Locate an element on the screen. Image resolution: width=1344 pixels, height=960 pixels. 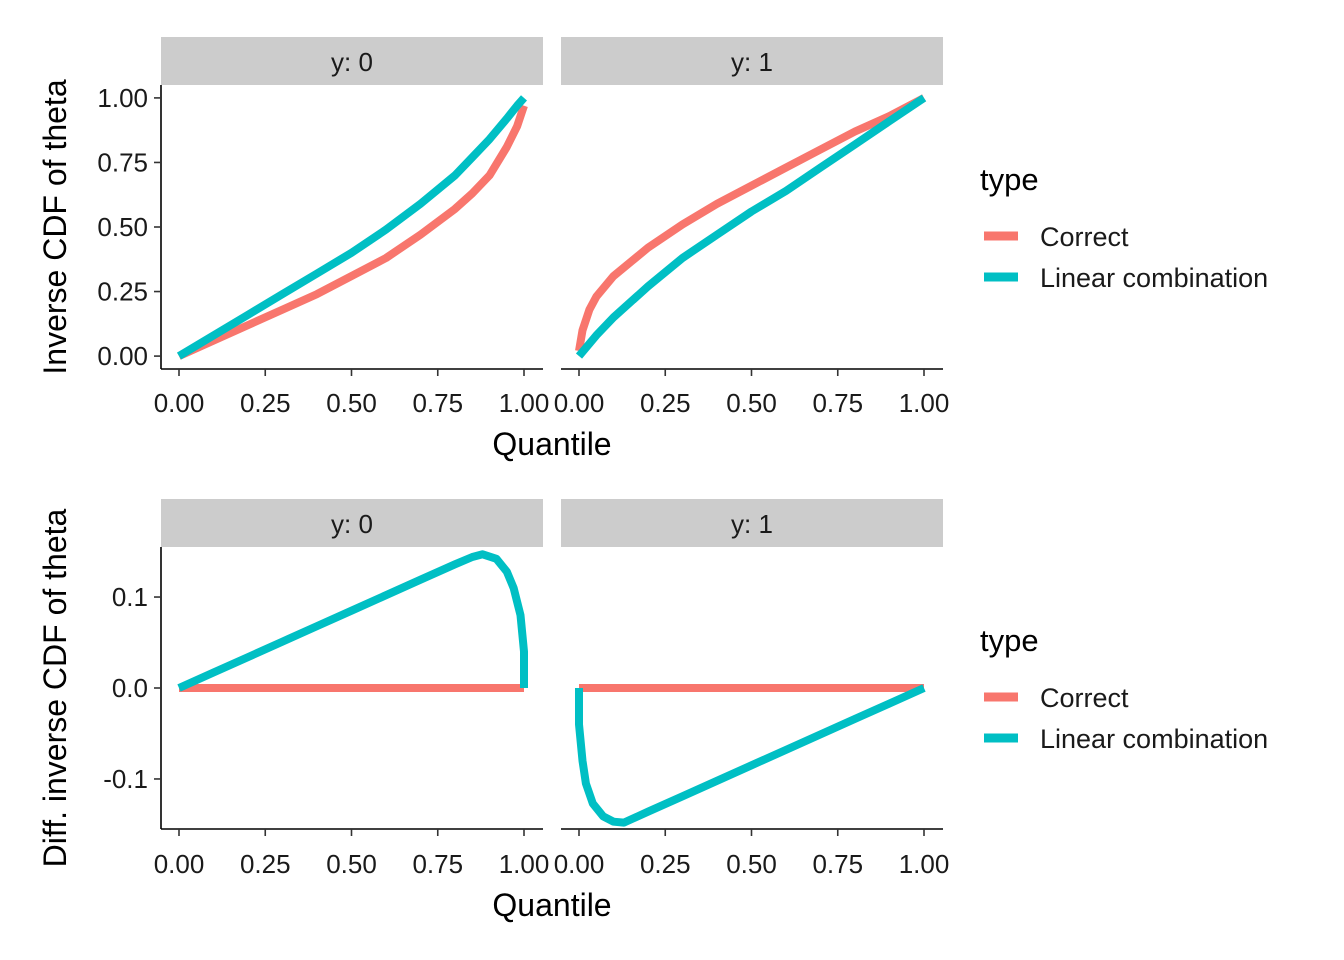
y-axis-title: Inverse CDF of theta is located at coordinates (55, 226).